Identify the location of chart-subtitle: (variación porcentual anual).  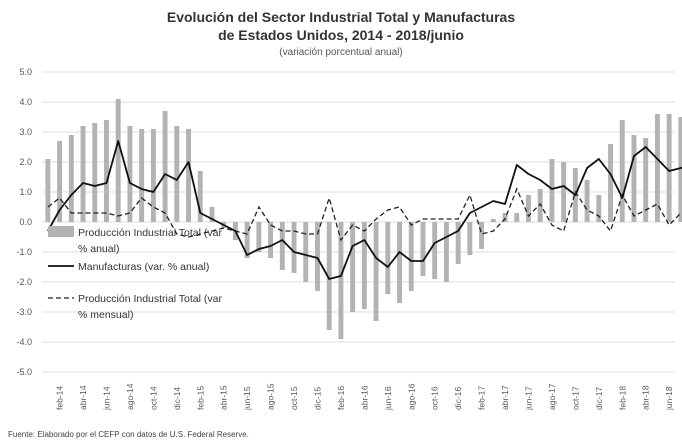
(340, 52).